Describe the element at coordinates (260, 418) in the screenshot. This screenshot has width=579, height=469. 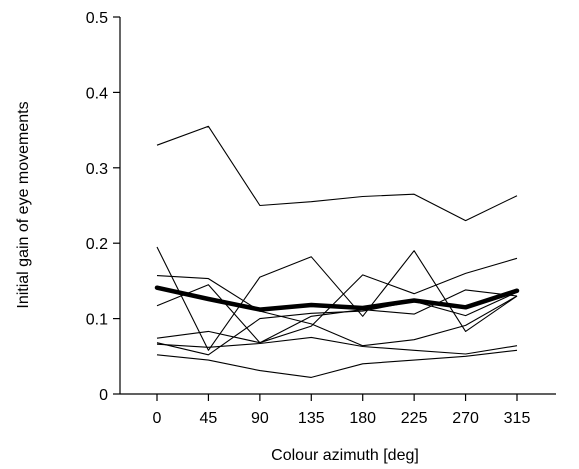
I see `x-tick-label: 90` at that location.